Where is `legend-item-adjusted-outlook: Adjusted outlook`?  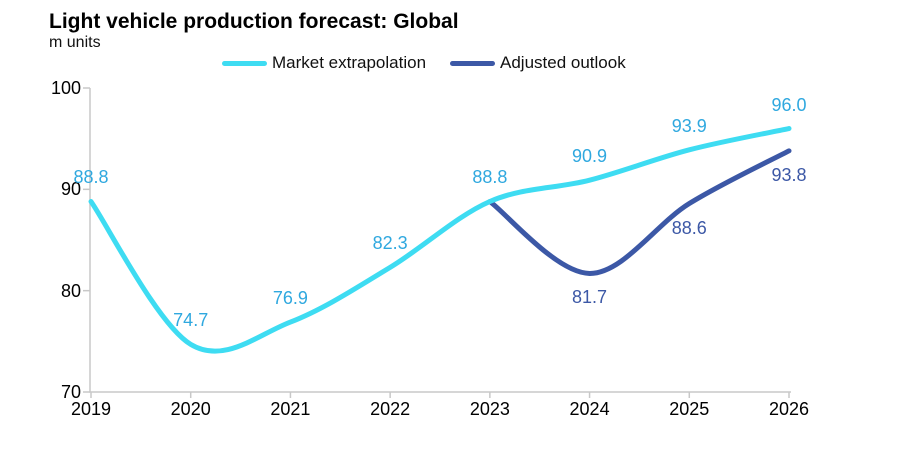
legend-item-adjusted-outlook: Adjusted outlook is located at coordinates (538, 62).